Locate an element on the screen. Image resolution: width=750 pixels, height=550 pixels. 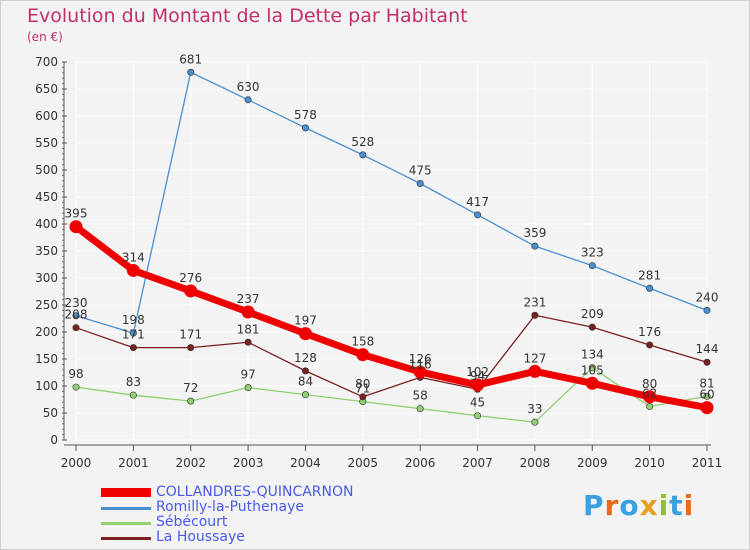
chart-subtitle: (en €) is located at coordinates (45, 37).